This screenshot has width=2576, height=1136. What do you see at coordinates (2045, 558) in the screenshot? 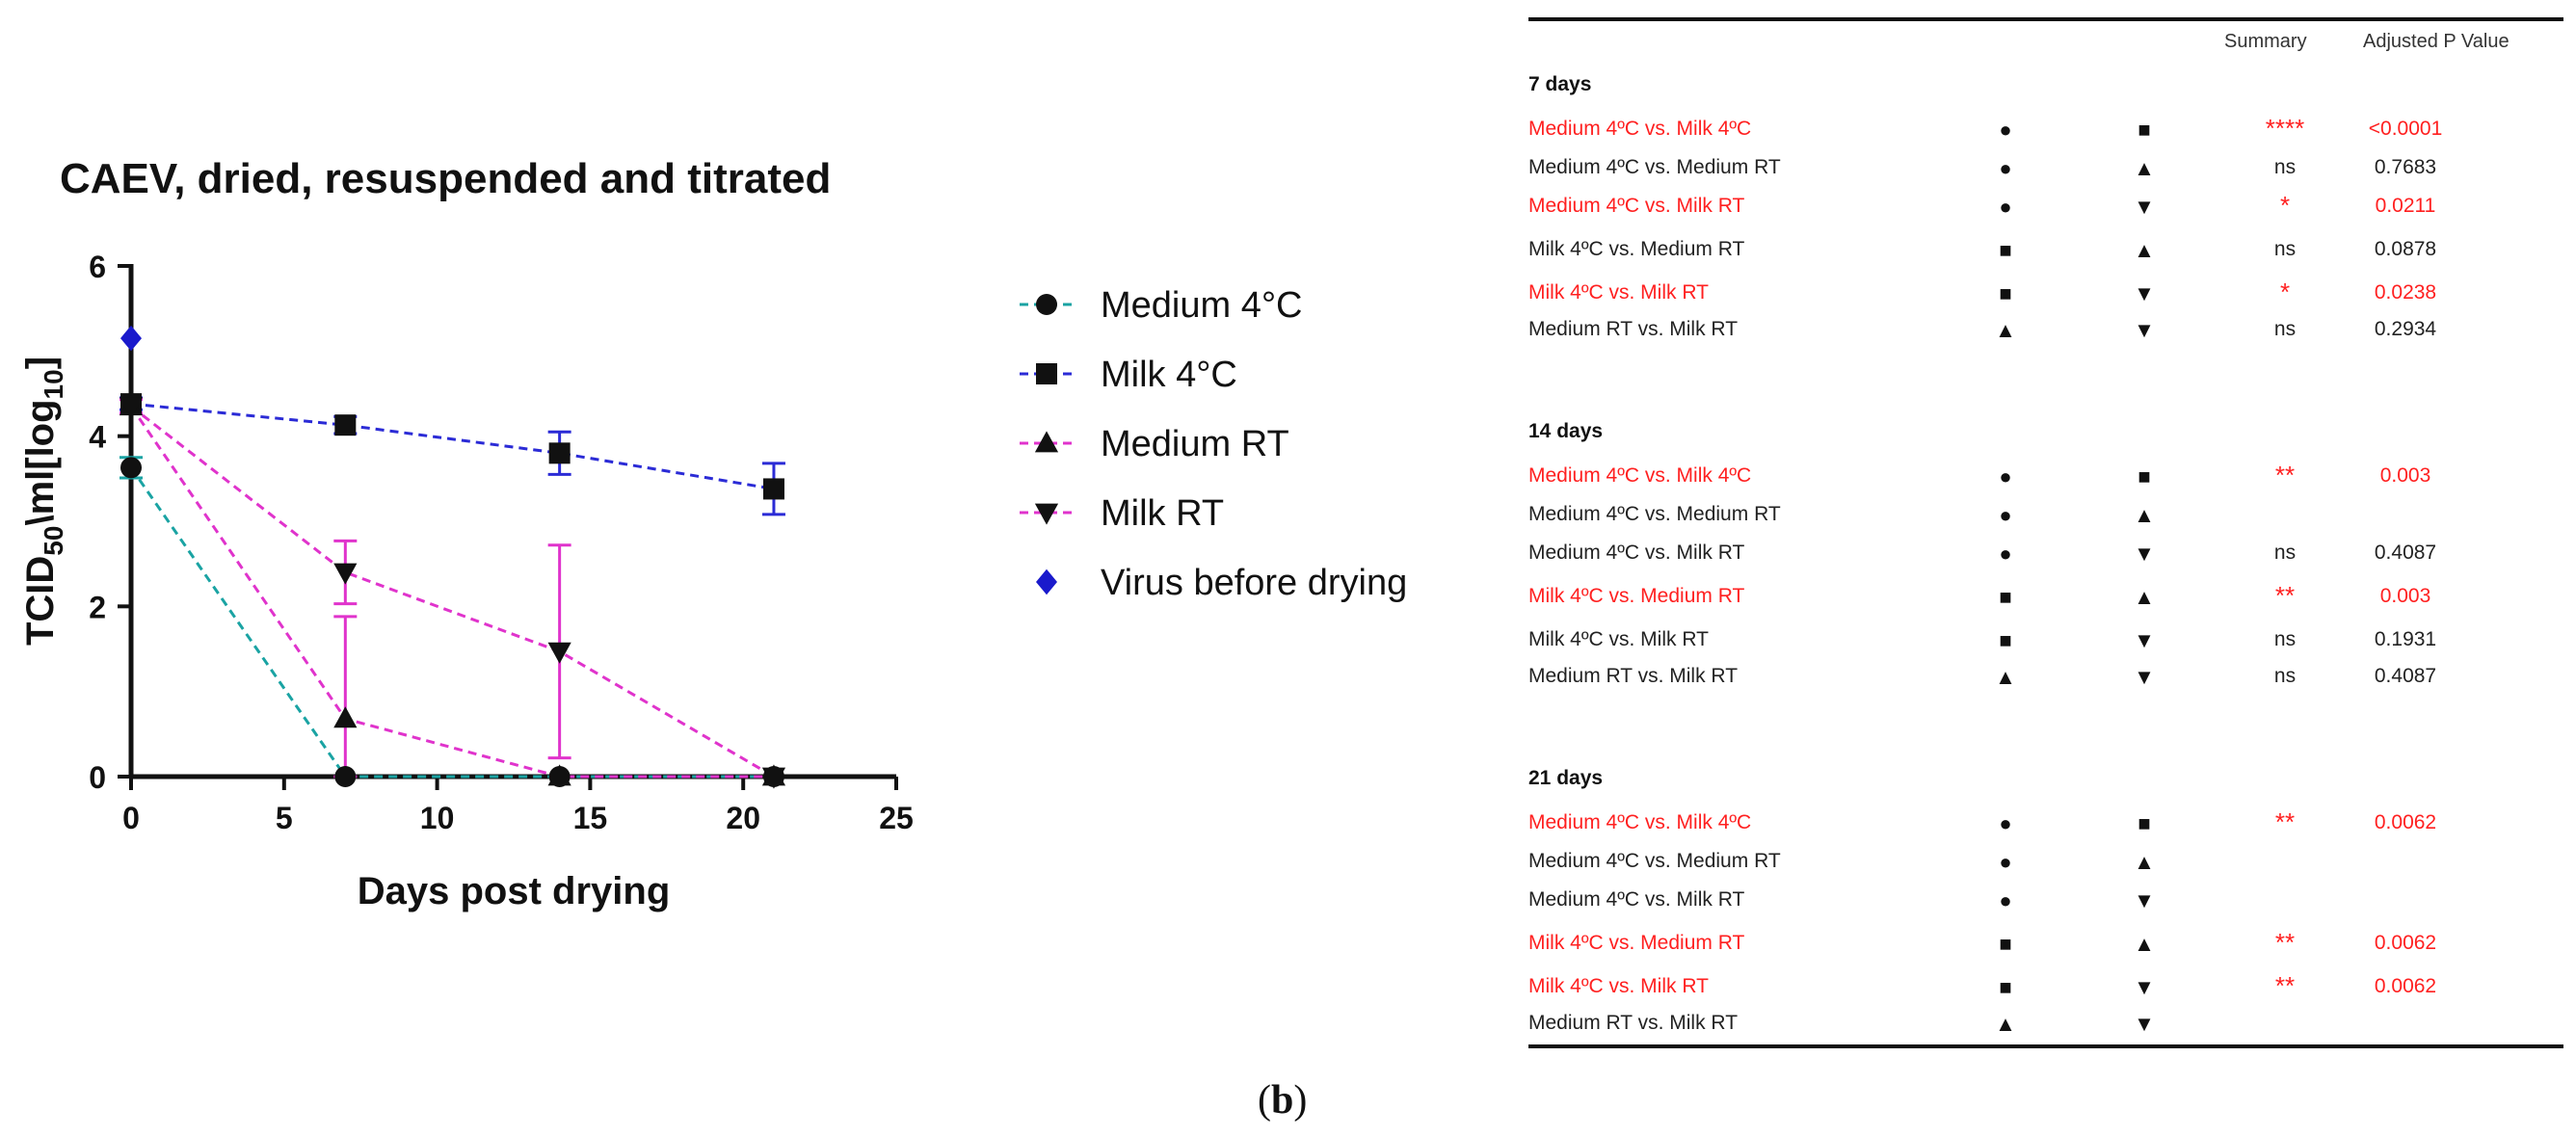
I see `table-row: Medium 4ºC vs. Milk RT ● ▼ ns 0.4087` at bounding box center [2045, 558].